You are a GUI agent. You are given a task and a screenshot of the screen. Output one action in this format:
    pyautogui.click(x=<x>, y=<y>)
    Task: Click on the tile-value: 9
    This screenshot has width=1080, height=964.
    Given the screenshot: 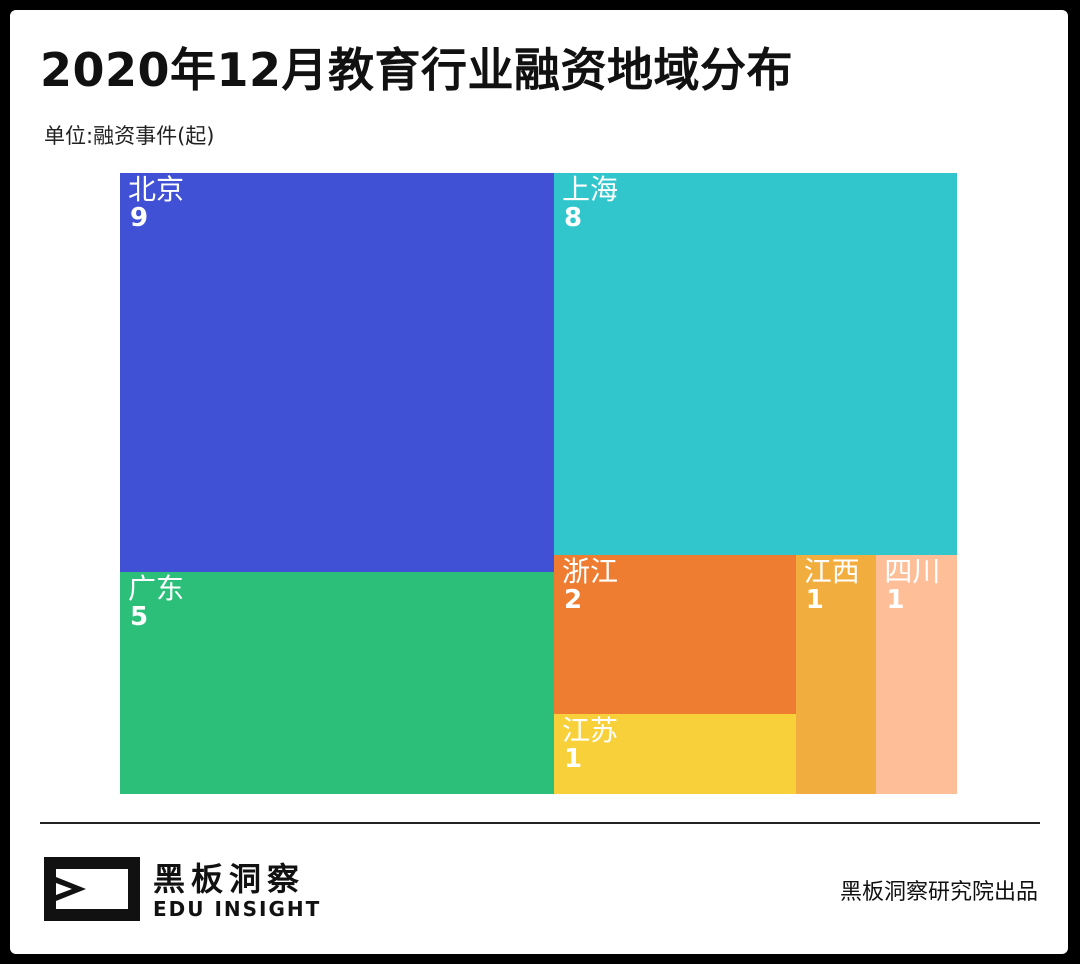 What is the action you would take?
    pyautogui.click(x=139, y=218)
    